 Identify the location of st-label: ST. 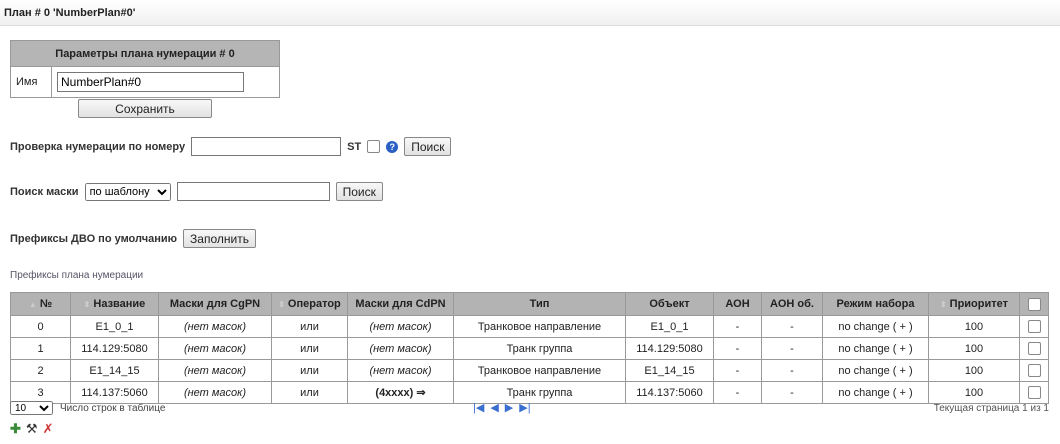
(354, 146).